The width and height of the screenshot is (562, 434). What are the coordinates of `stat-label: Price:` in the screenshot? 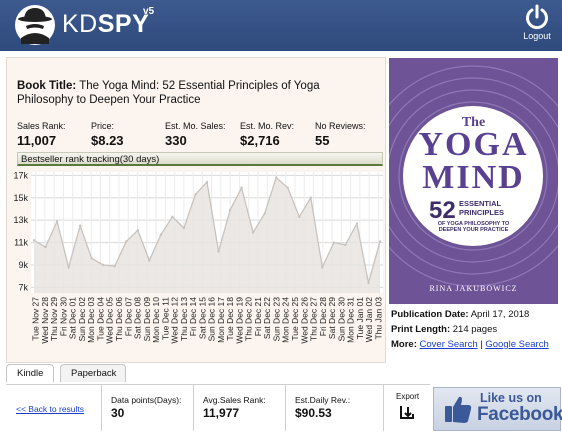 It's located at (103, 126).